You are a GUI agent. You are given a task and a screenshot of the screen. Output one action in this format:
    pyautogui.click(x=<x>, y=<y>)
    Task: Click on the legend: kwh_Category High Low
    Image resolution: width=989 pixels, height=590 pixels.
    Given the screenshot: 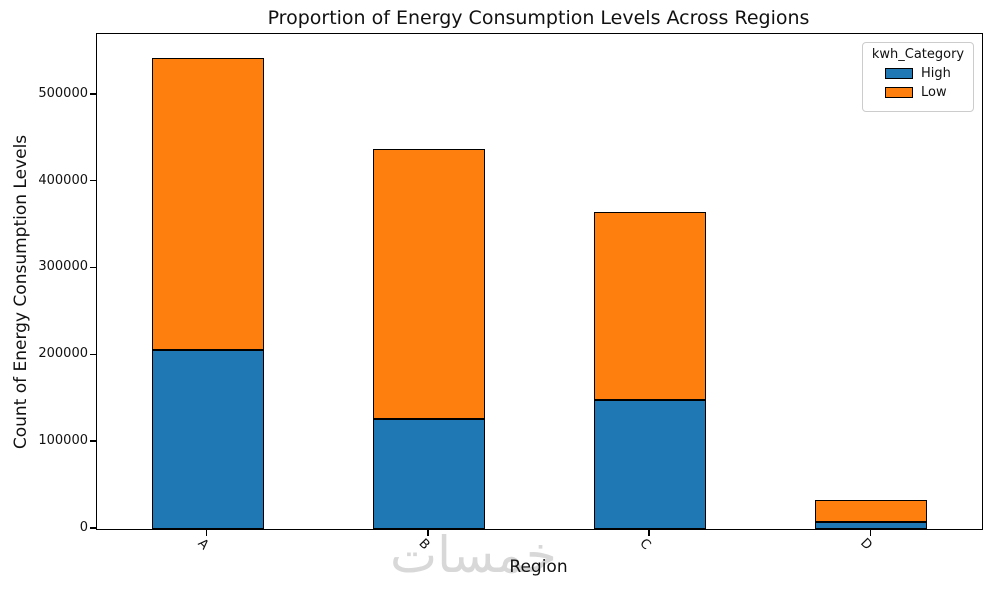 What is the action you would take?
    pyautogui.click(x=918, y=77)
    